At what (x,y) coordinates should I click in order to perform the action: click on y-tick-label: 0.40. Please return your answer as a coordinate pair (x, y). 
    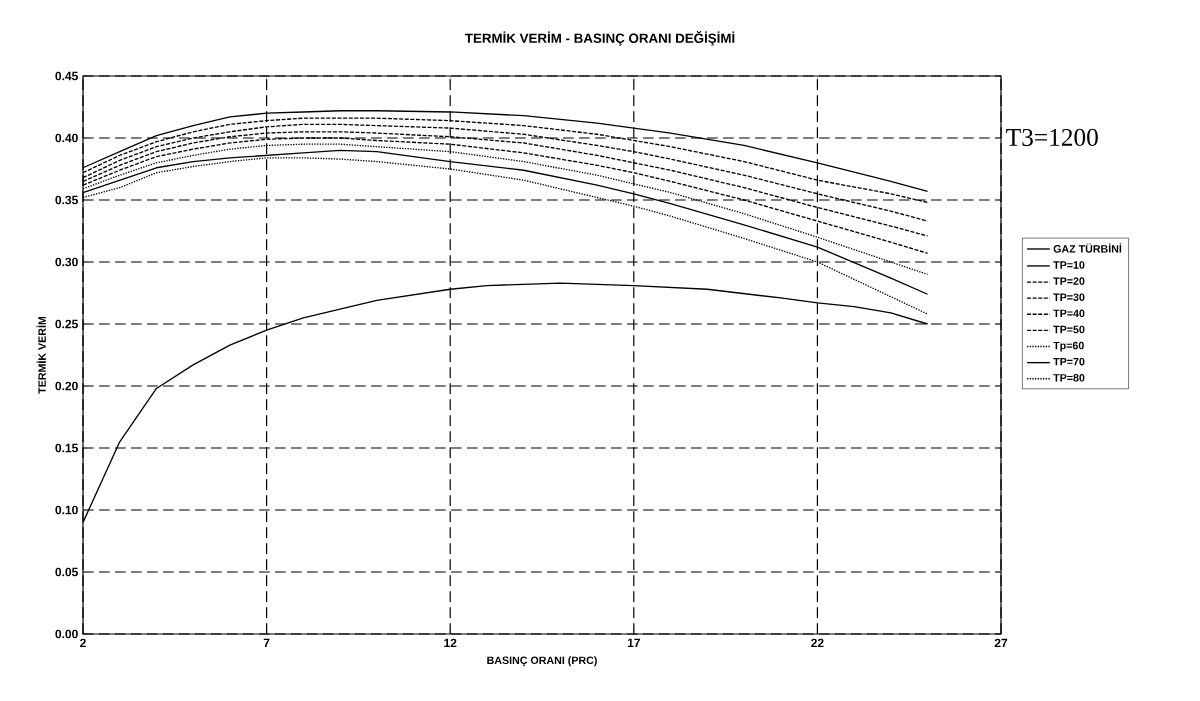
    Looking at the image, I should click on (66, 138).